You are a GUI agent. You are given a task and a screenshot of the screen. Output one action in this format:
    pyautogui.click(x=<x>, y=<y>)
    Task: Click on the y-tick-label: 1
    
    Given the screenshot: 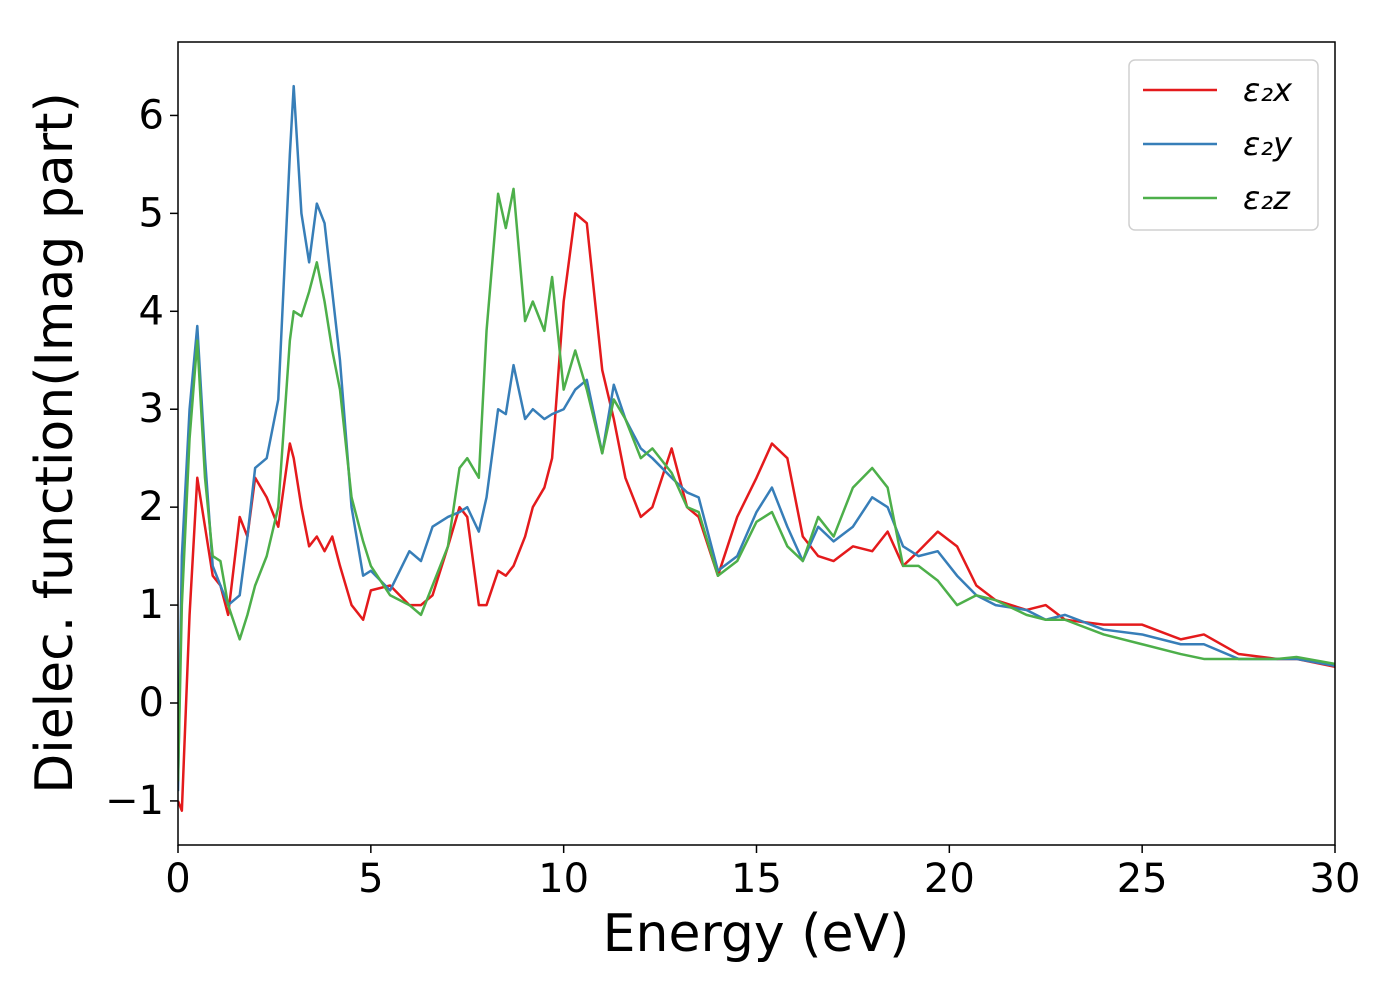 What is the action you would take?
    pyautogui.click(x=151, y=605)
    